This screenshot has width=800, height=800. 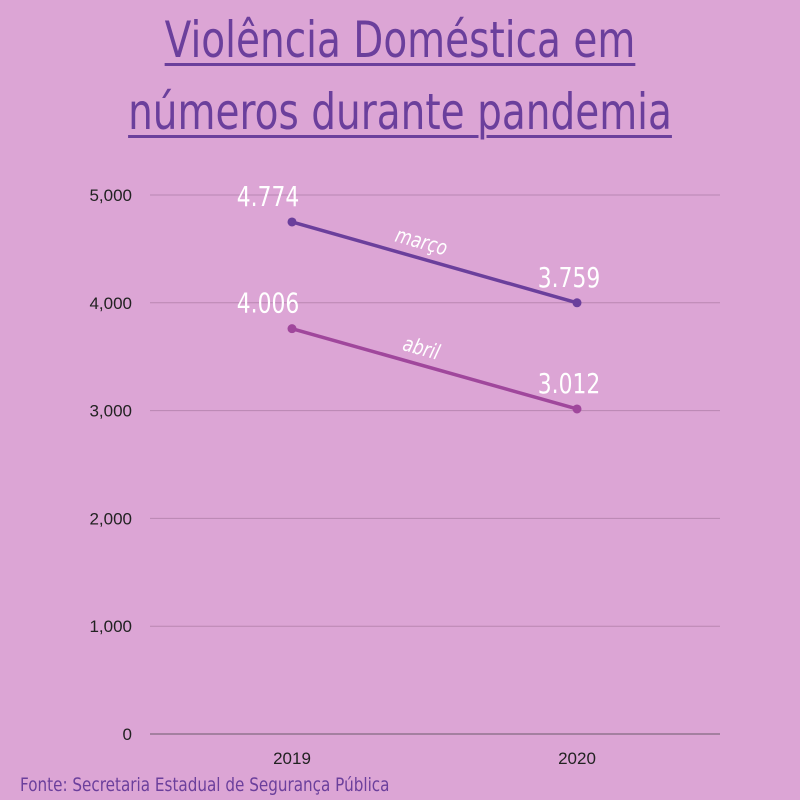 What do you see at coordinates (110, 518) in the screenshot?
I see `y-tick-label: 2,000` at bounding box center [110, 518].